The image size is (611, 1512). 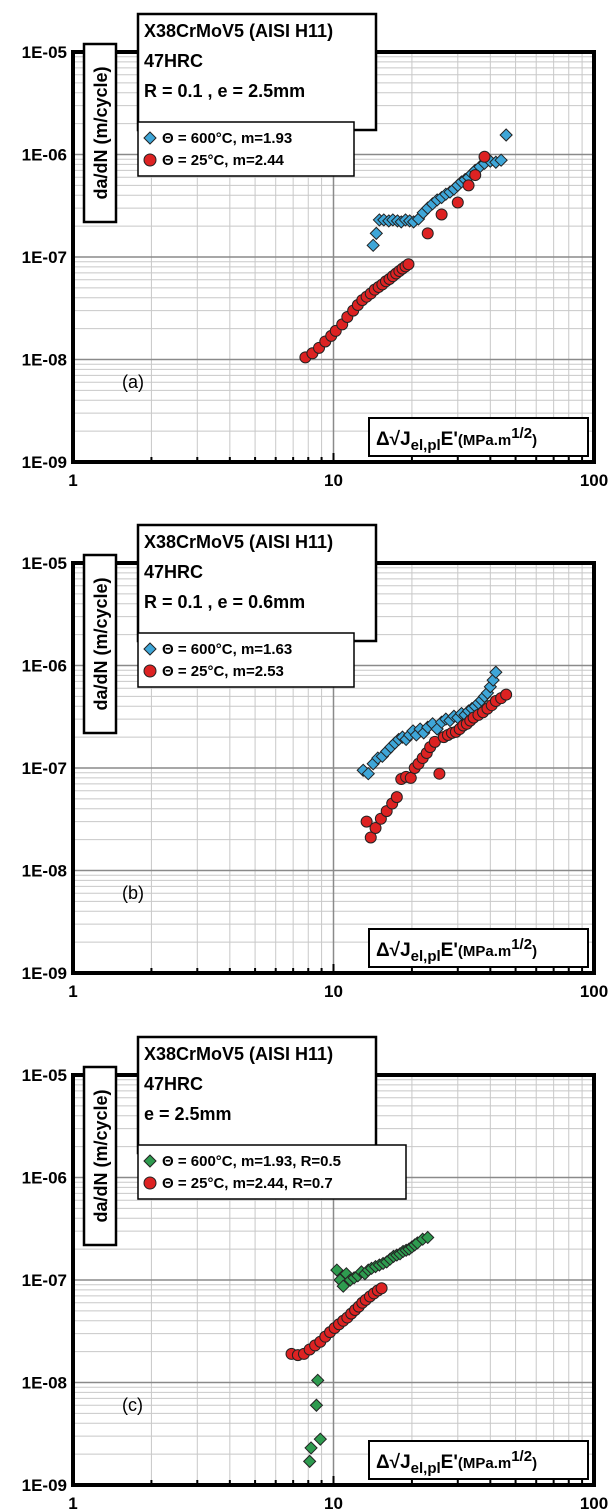 I want to click on x-axis-label-prefix: Δ√J, so click(x=393, y=439).